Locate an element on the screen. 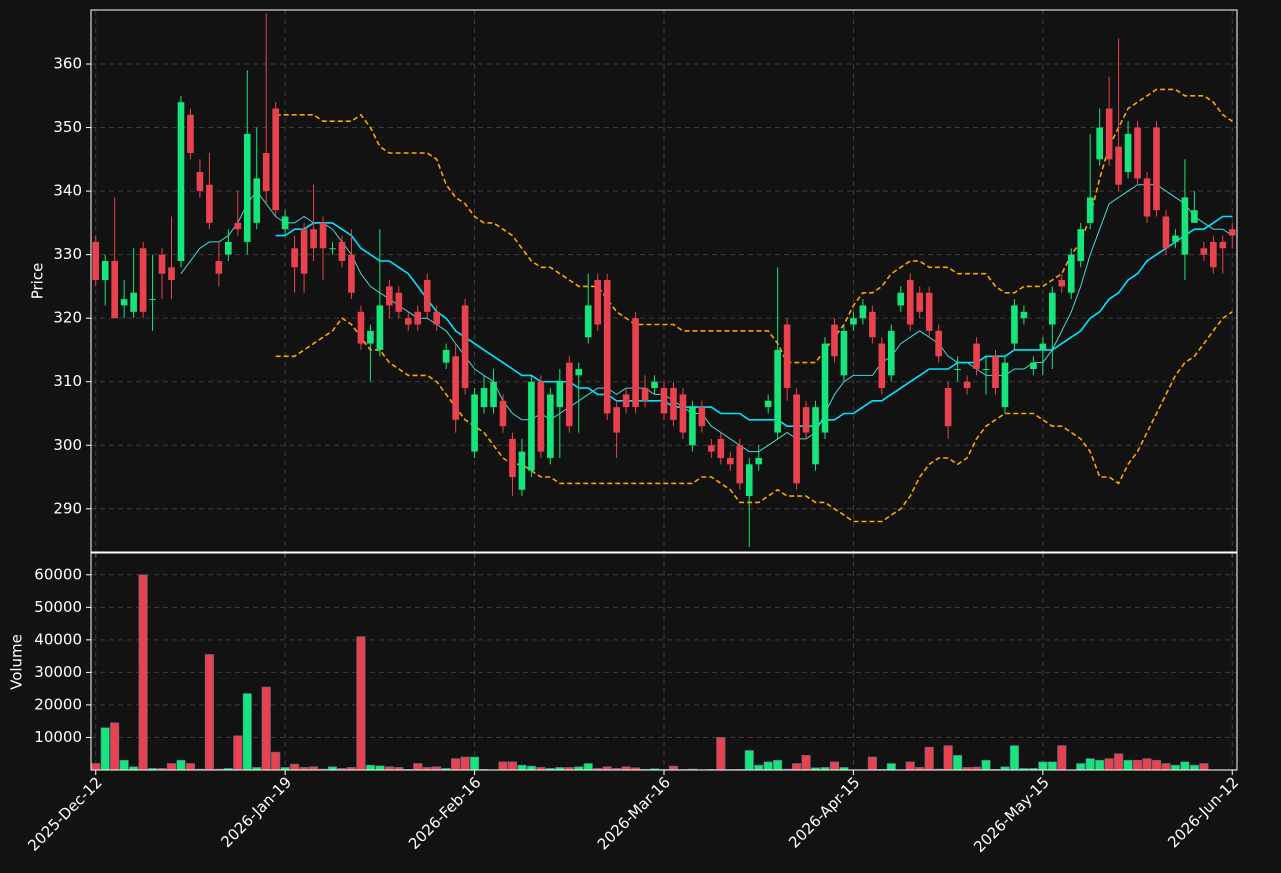  y-tick-label: 20000 is located at coordinates (58, 704).